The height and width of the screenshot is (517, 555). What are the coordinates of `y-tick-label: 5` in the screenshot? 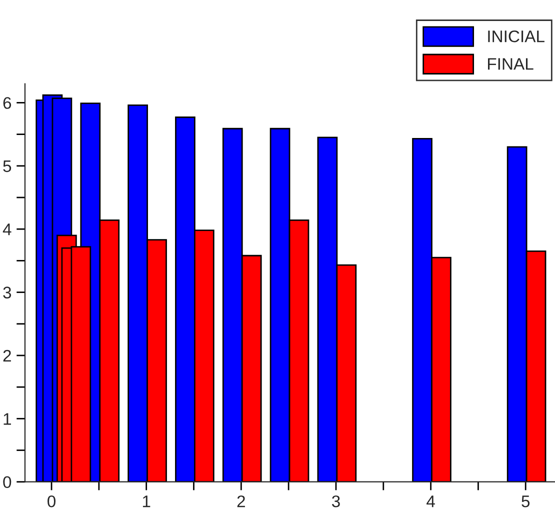 It's located at (7, 166).